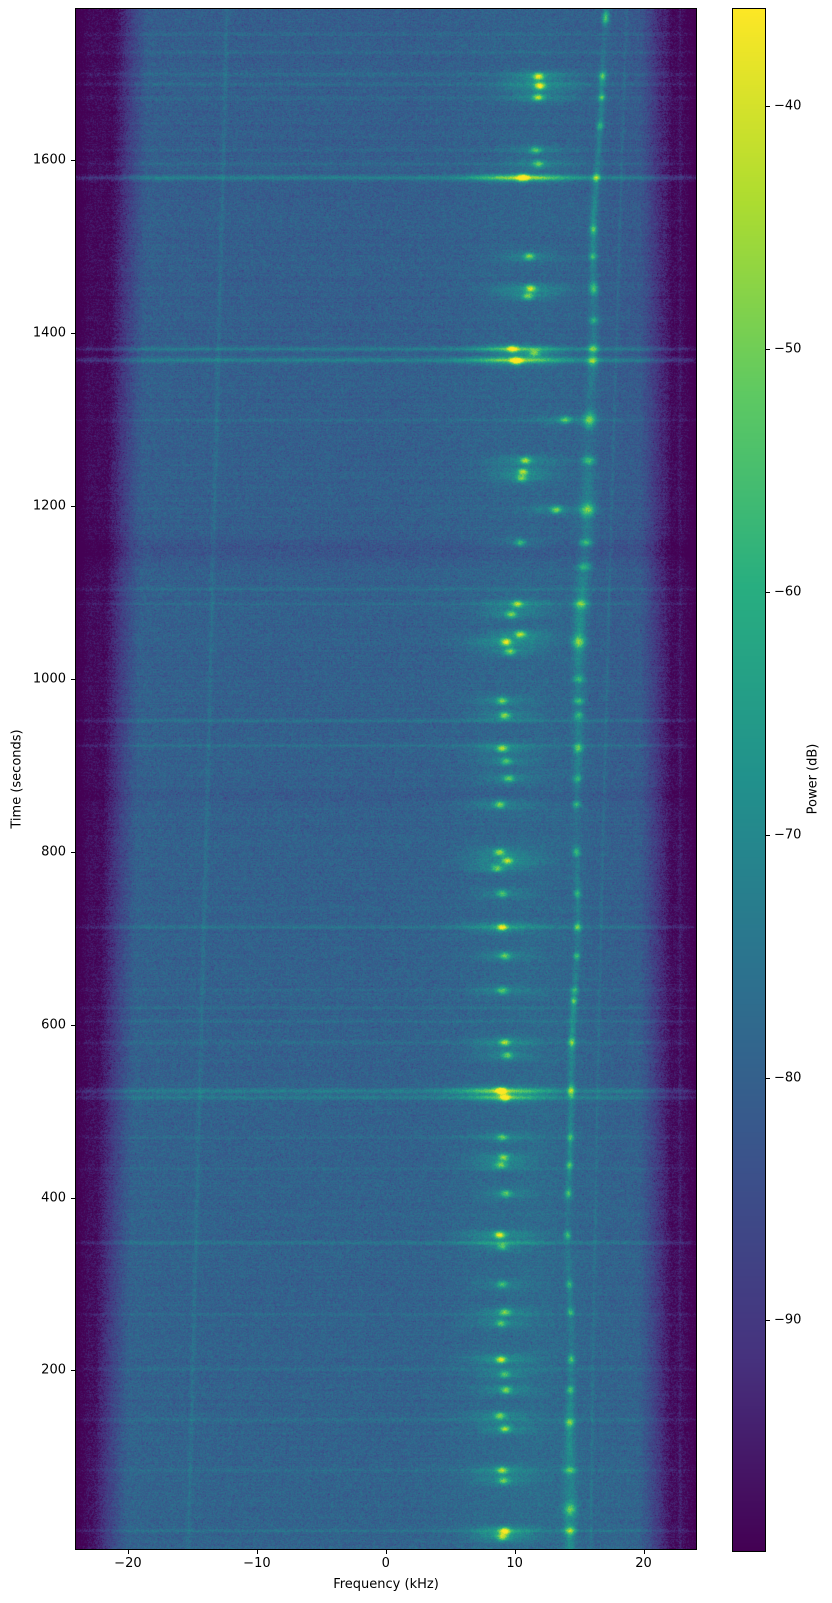 The image size is (832, 1603). Describe the element at coordinates (643, 1563) in the screenshot. I see `x-tick-label: 20` at that location.